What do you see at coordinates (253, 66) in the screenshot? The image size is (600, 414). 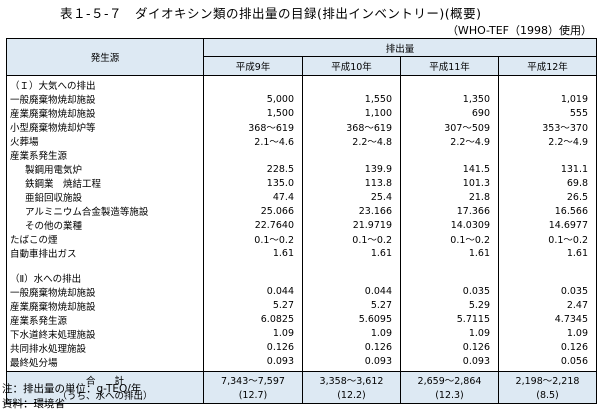 I see `year-header: 平成9年` at bounding box center [253, 66].